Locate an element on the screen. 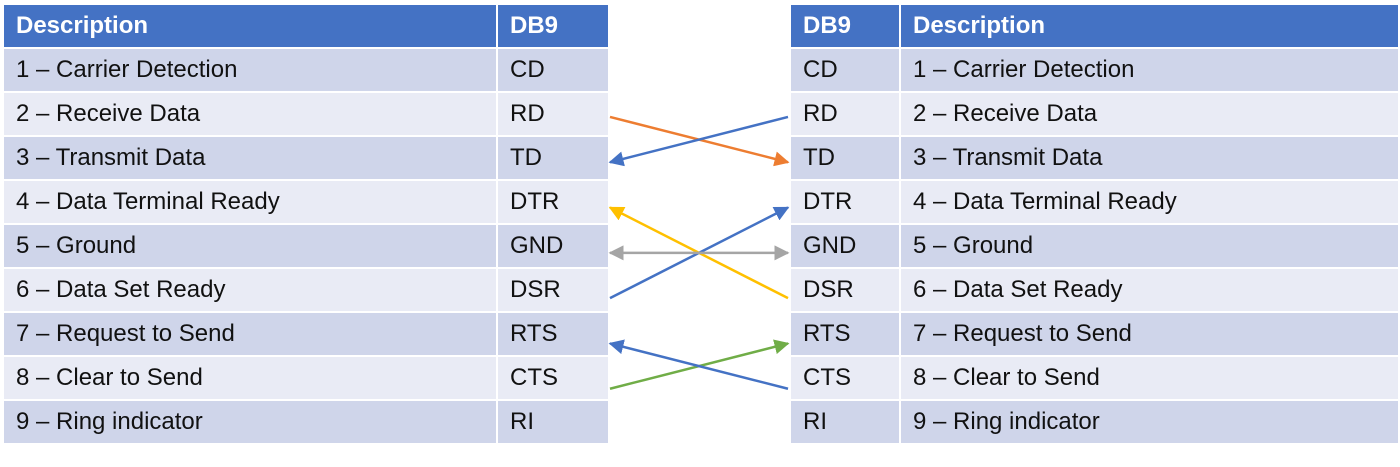  table-row: TD 3 – Transmit Data is located at coordinates (1094, 158).